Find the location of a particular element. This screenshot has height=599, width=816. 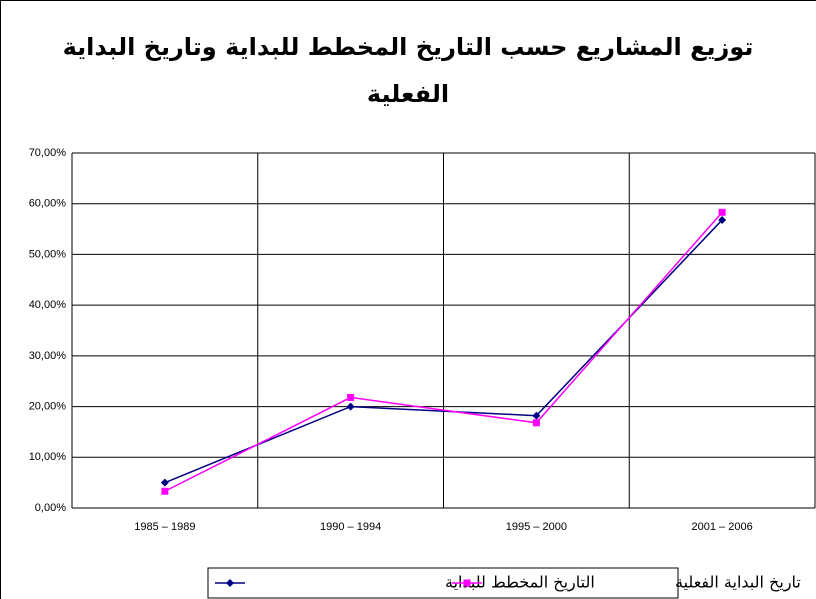

x-tick-label: 1990 – 1994 is located at coordinates (350, 527).